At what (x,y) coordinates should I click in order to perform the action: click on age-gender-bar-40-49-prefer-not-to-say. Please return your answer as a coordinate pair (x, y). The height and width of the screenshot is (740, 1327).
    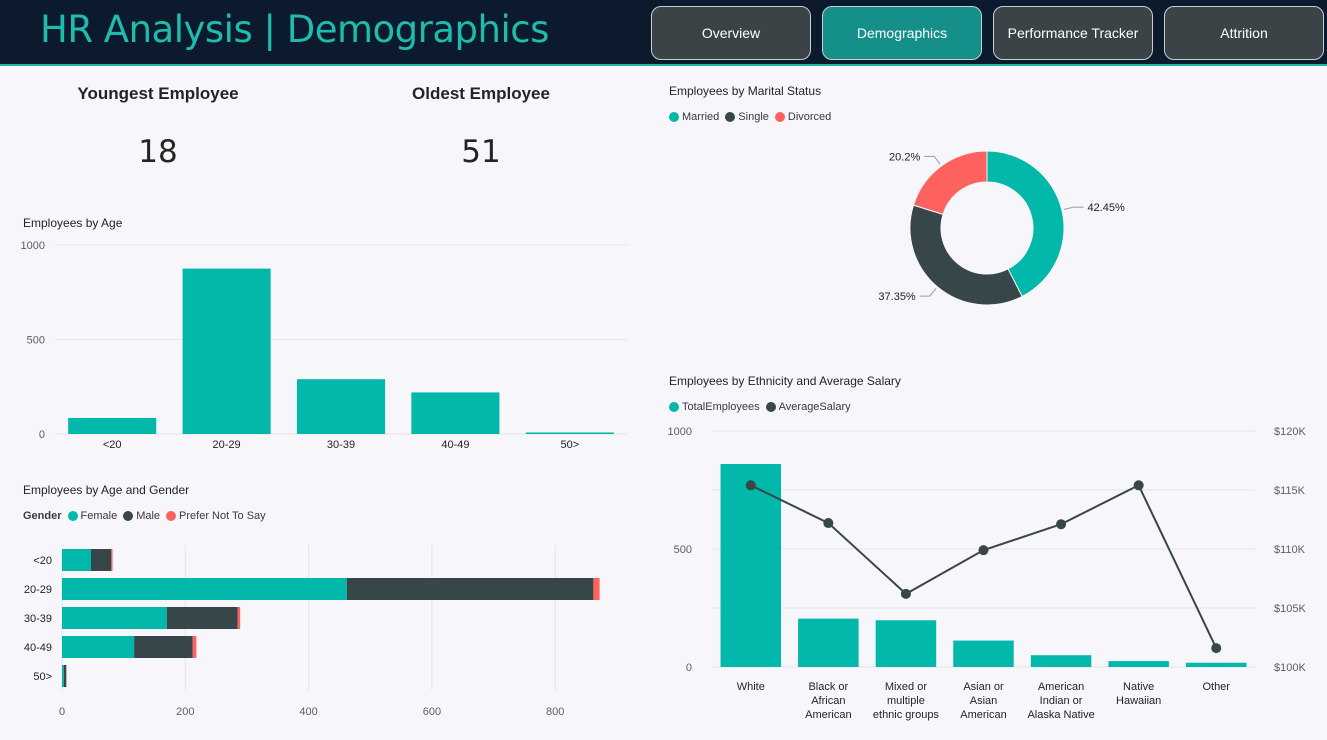
    Looking at the image, I should click on (194, 647).